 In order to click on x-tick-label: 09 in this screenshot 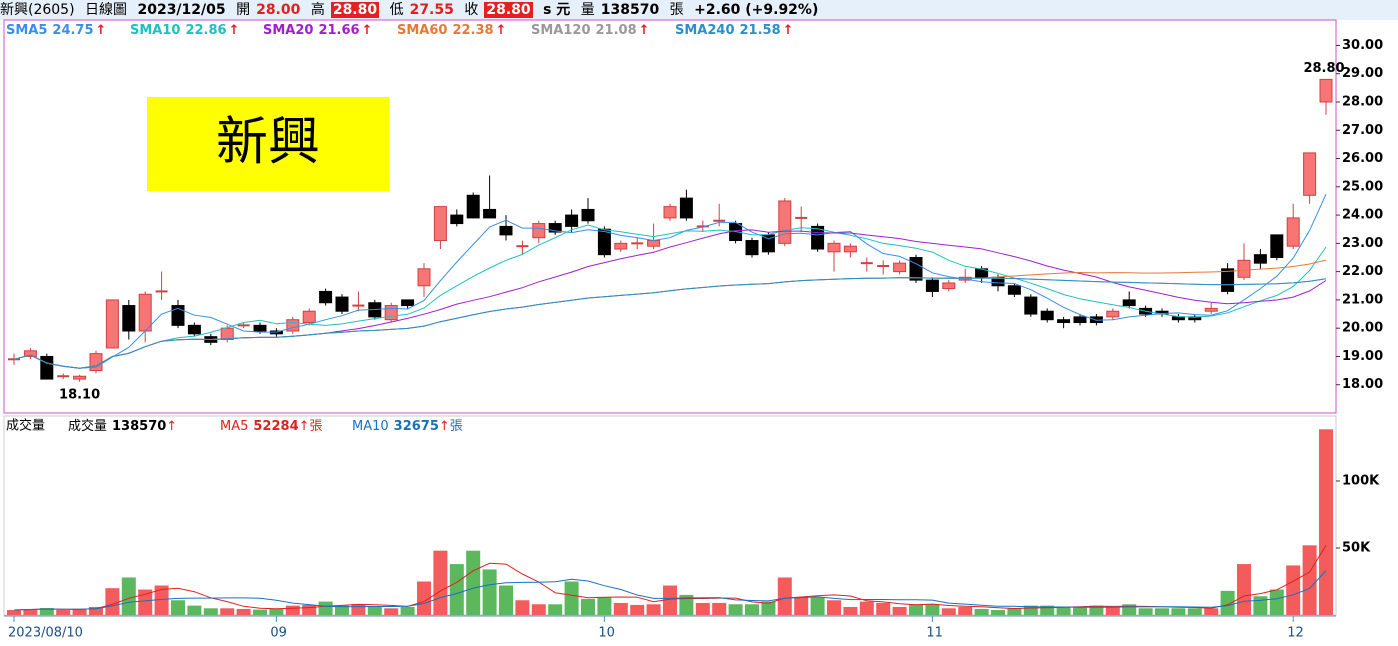, I will do `click(278, 633)`.